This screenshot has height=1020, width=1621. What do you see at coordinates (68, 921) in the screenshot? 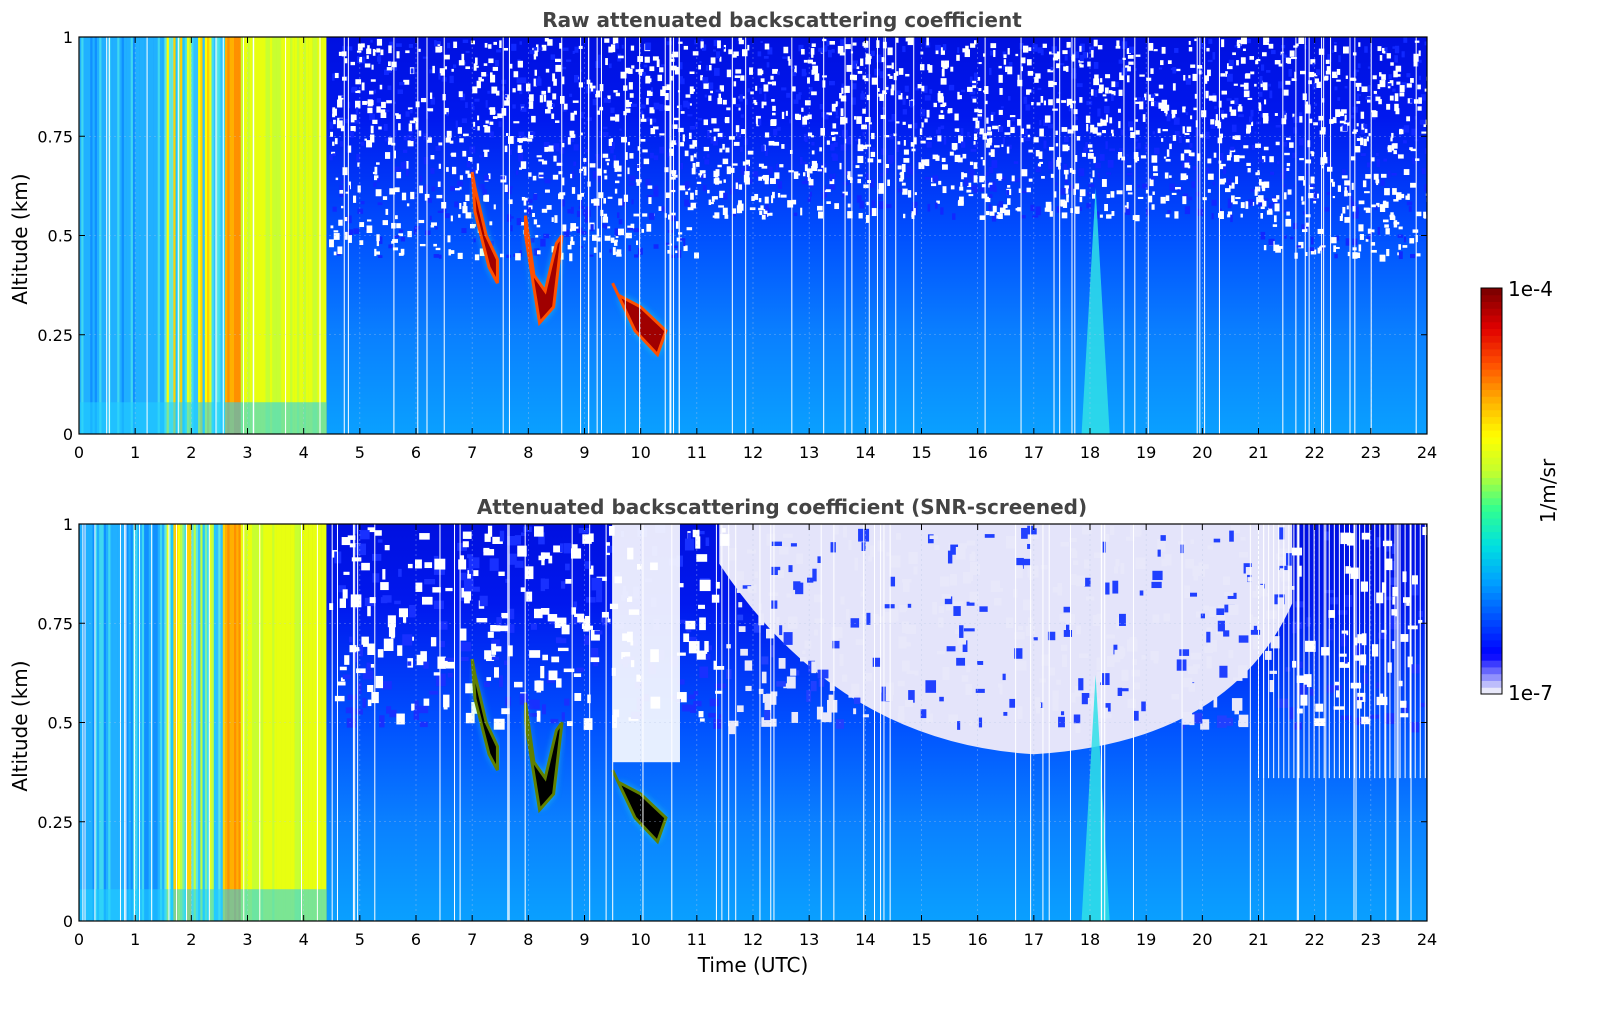
I see `y-tick-label: 0` at bounding box center [68, 921].